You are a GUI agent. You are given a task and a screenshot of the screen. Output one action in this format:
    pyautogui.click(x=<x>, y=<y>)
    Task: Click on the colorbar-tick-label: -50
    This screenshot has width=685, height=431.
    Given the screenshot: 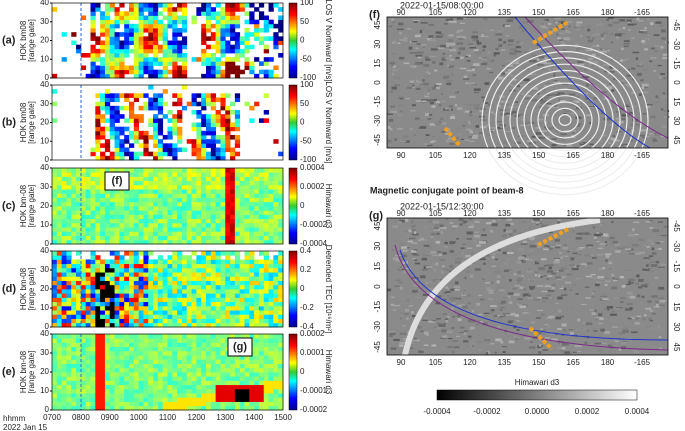 What is the action you would take?
    pyautogui.click(x=306, y=140)
    